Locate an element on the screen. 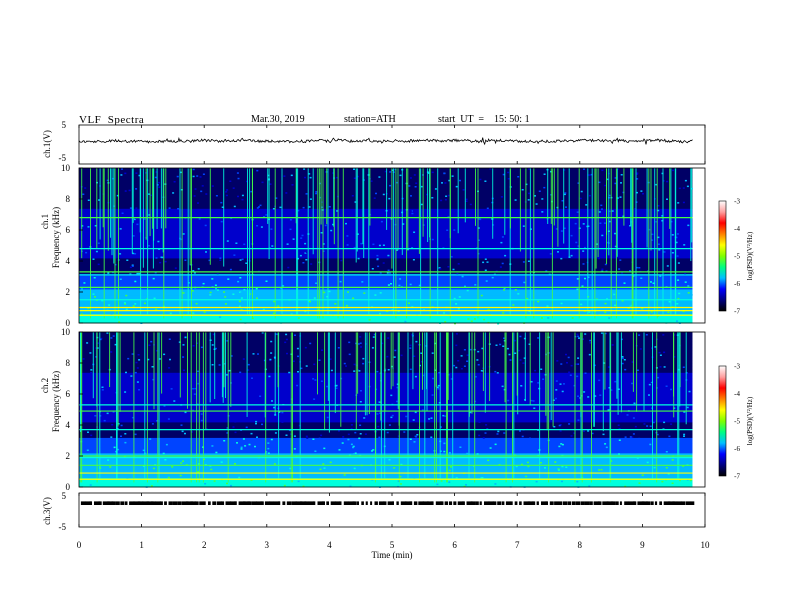 The height and width of the screenshot is (612, 792). ch1-colorbar-tick-label: -4 is located at coordinates (737, 229).